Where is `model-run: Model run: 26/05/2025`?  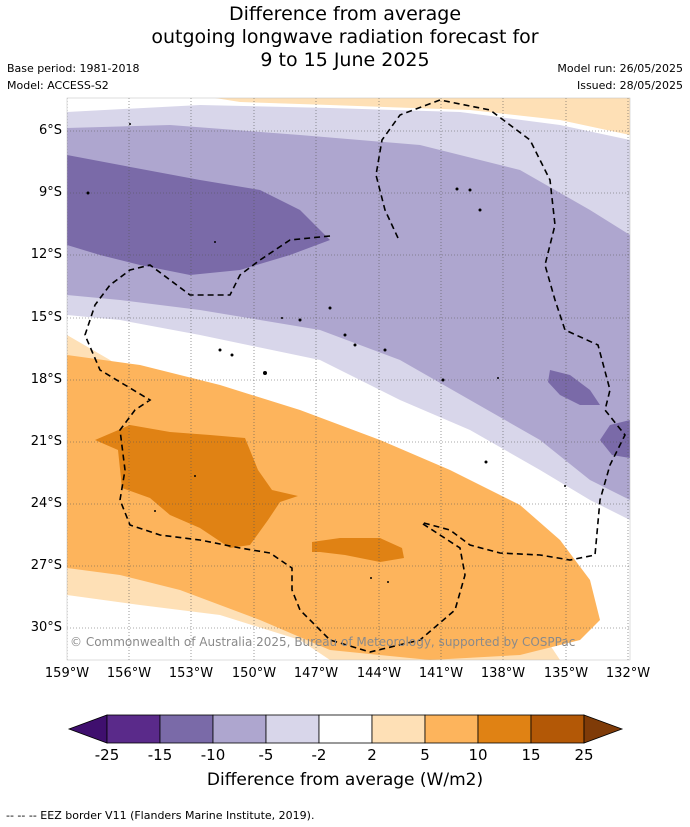
model-run: Model run: 26/05/2025 is located at coordinates (620, 68).